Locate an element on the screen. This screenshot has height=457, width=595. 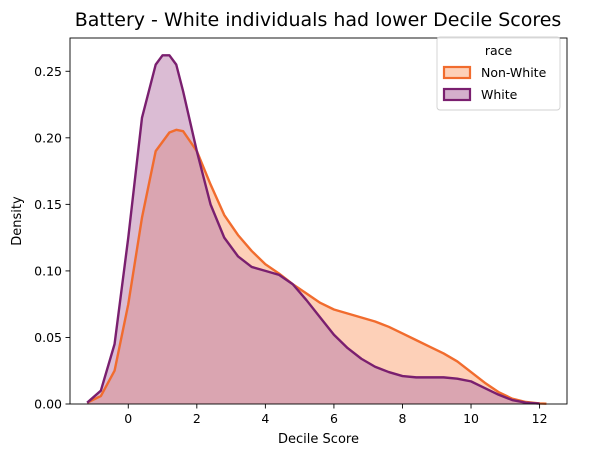
legend-entries: Non-White White is located at coordinates (494, 83).